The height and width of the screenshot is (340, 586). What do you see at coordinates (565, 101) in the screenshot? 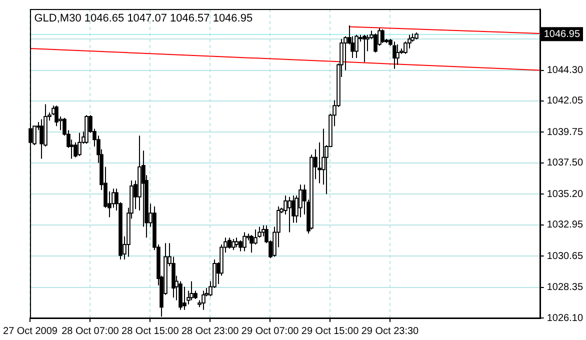
I see `y-tick-label: 1042.05` at bounding box center [565, 101].